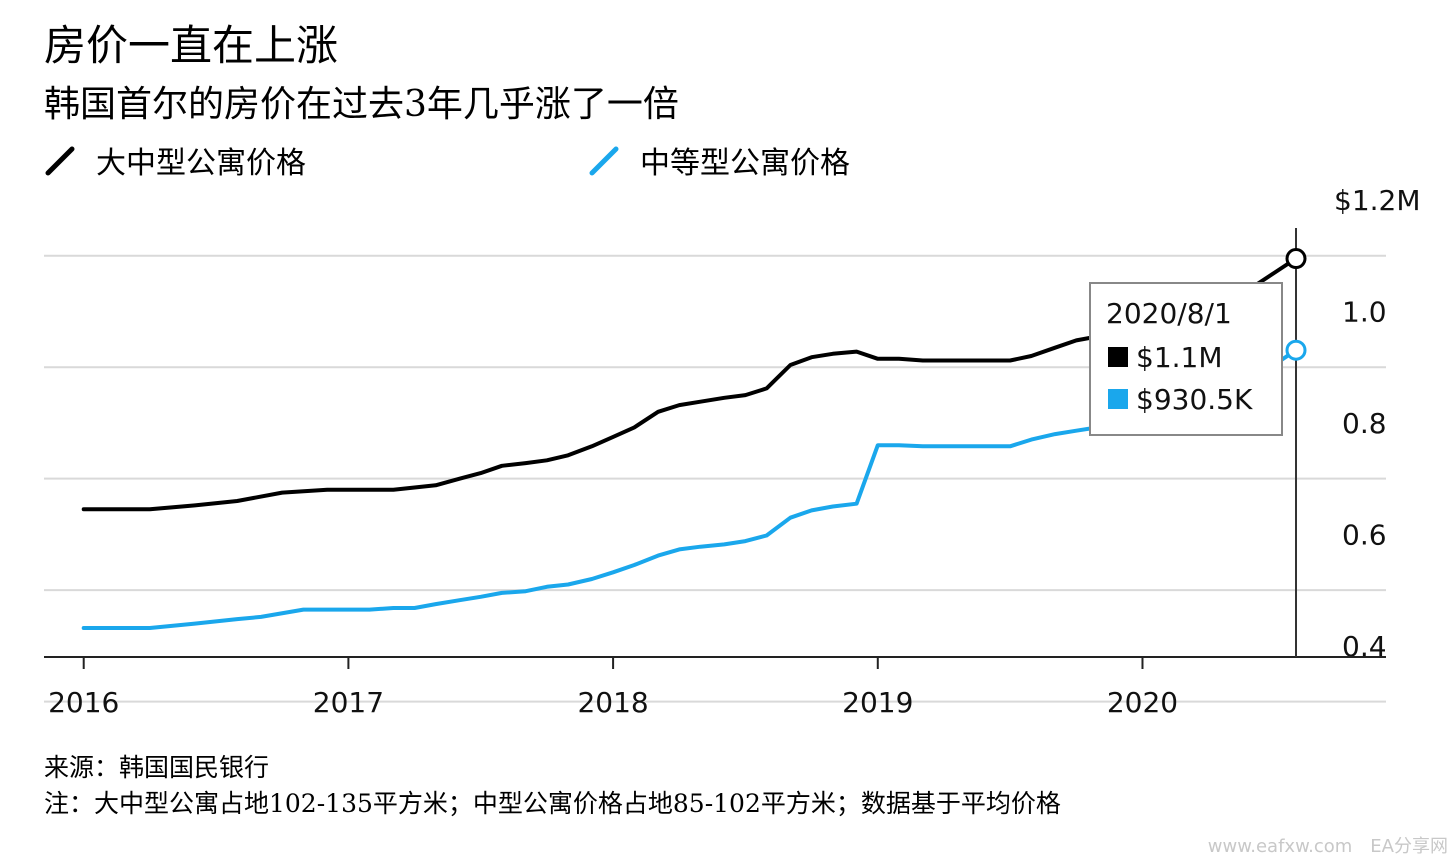  I want to click on tooltip-value: $930.5K, so click(1194, 399).